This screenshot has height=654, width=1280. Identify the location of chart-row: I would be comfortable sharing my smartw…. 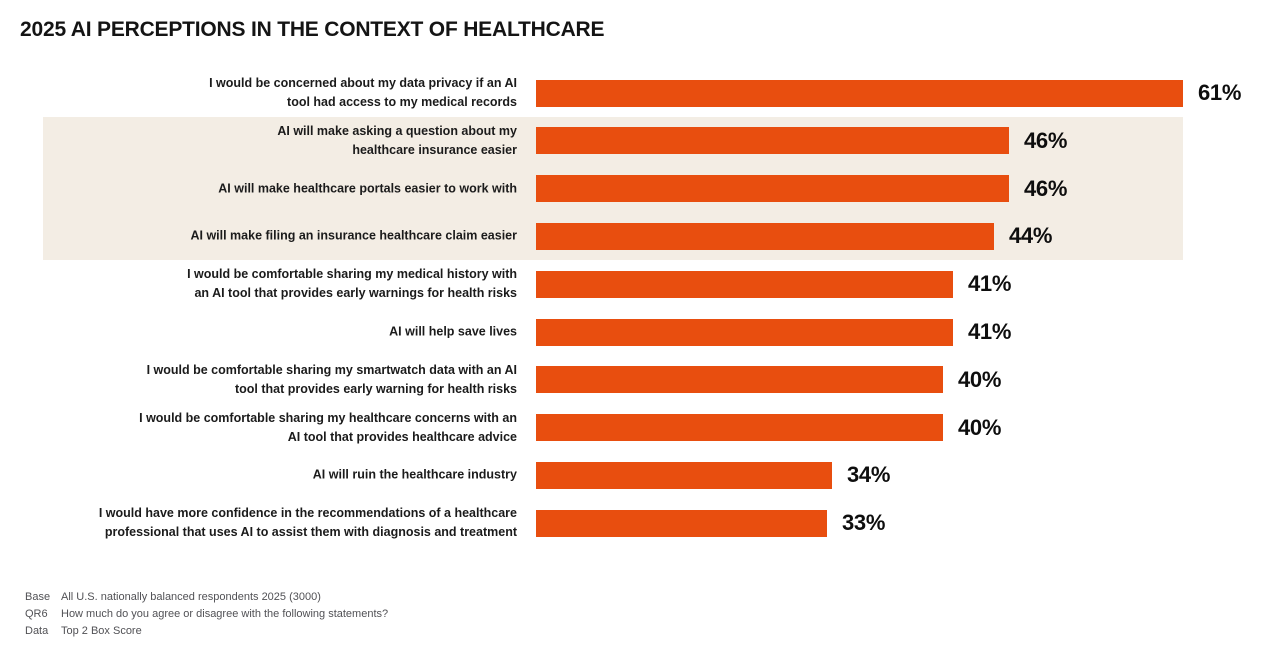
(640, 379).